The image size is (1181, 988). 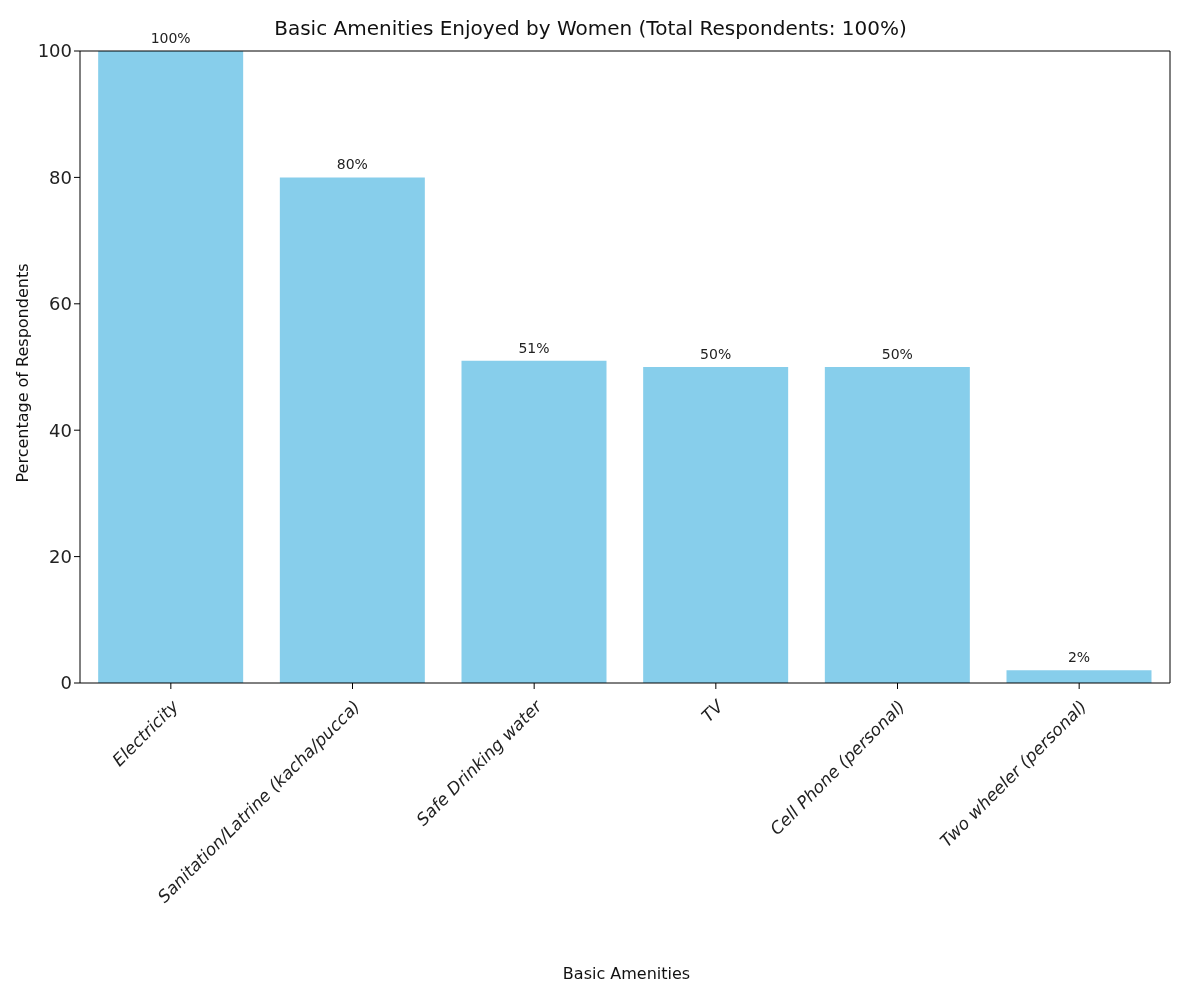 What do you see at coordinates (170, 38) in the screenshot?
I see `data-label: 100%` at bounding box center [170, 38].